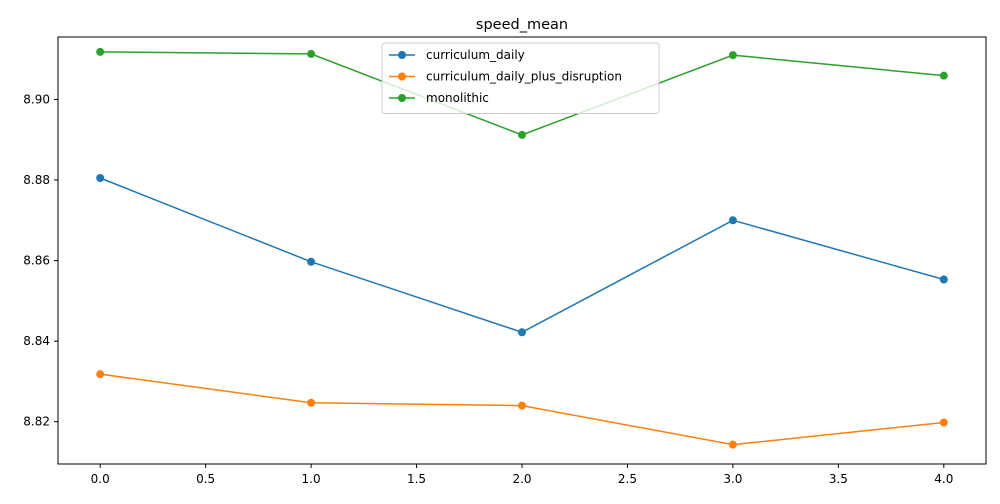 This screenshot has height=504, width=1000. I want to click on legend-item: monolithic, so click(439, 98).